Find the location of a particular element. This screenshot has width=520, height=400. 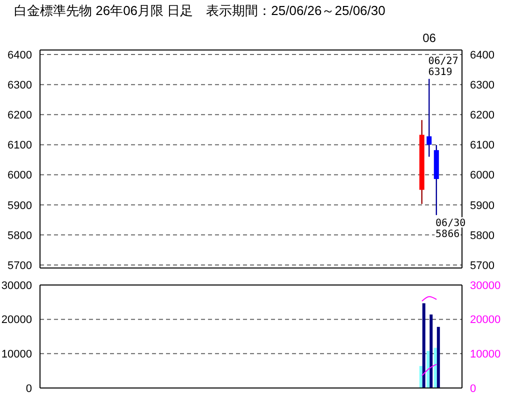

y2-tick-label: 6200 is located at coordinates (482, 116).